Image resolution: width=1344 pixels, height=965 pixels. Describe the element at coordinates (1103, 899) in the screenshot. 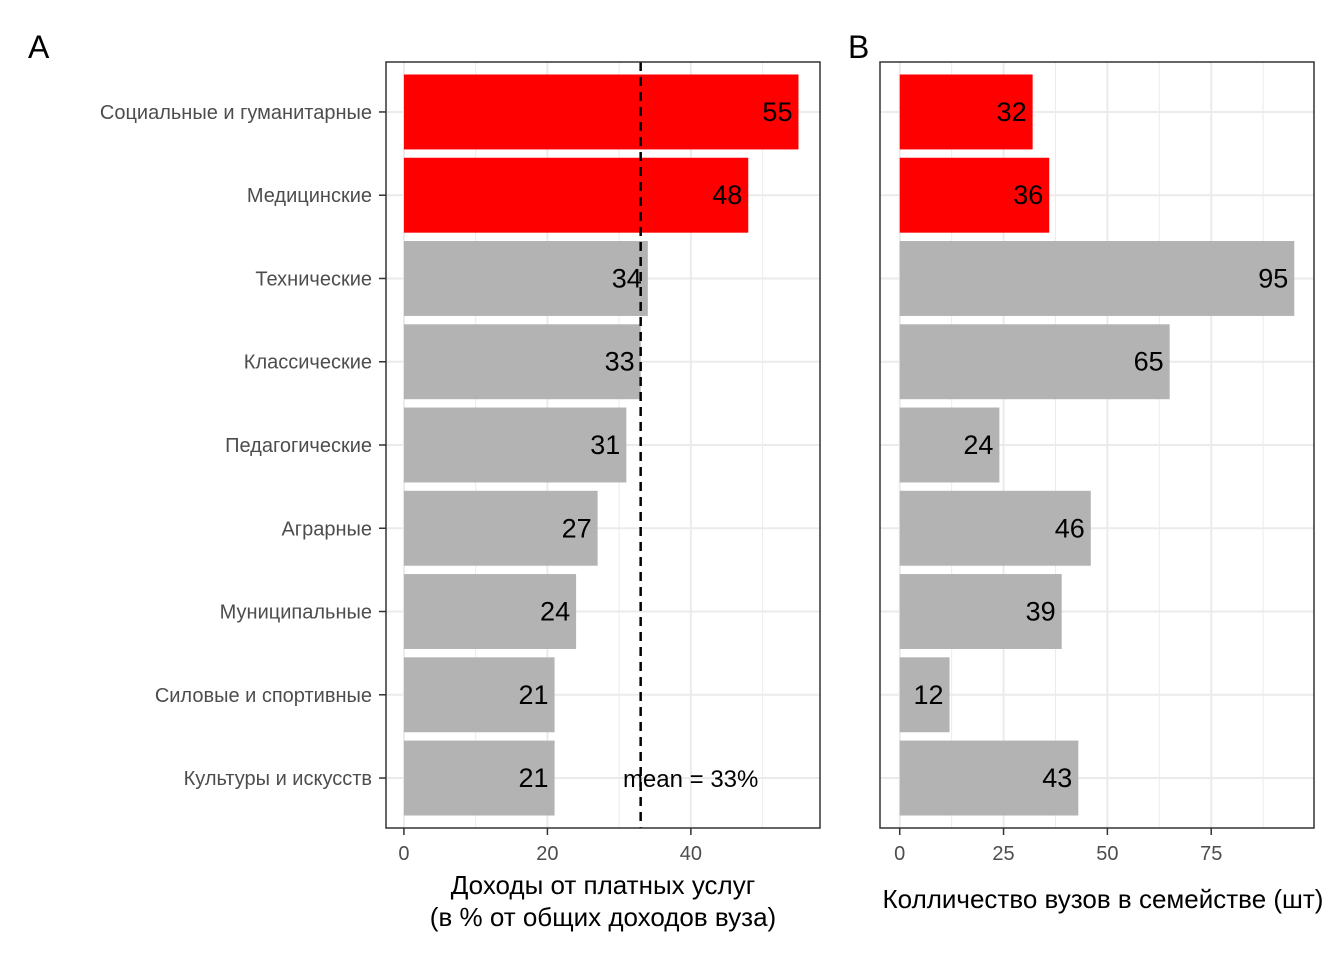

I see `x-axis-title: Колличество вузов в семействе (шт)` at that location.